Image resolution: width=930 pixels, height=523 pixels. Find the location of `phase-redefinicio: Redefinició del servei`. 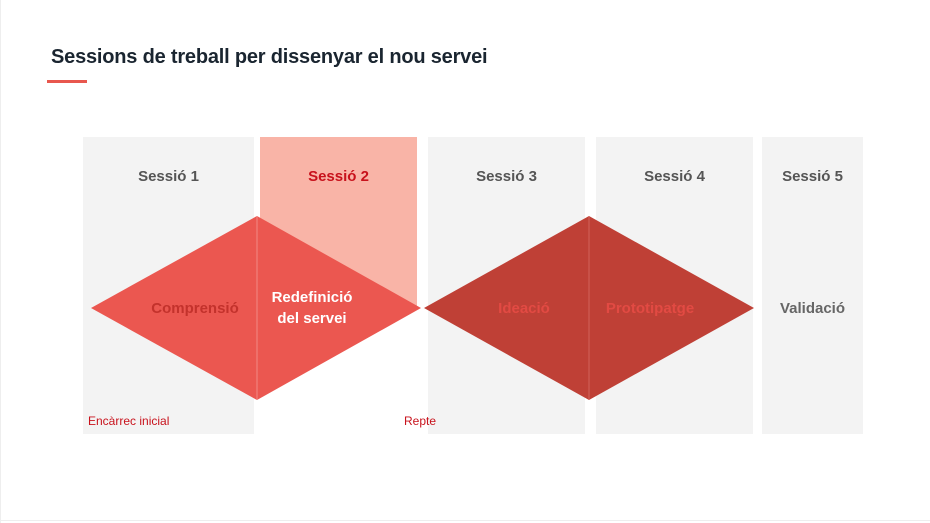

phase-redefinicio: Redefinició del servei is located at coordinates (312, 308).